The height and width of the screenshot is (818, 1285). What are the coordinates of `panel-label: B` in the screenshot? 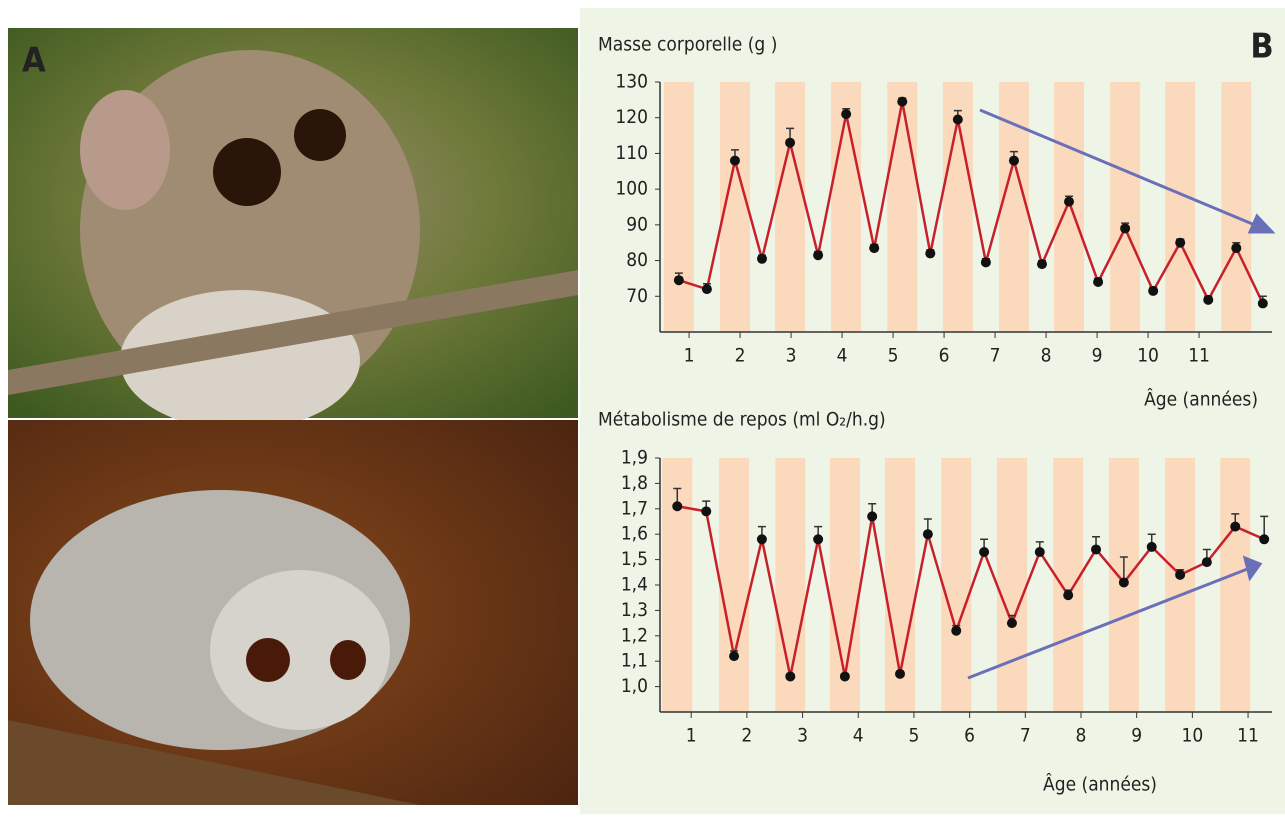 It's located at (1261, 47).